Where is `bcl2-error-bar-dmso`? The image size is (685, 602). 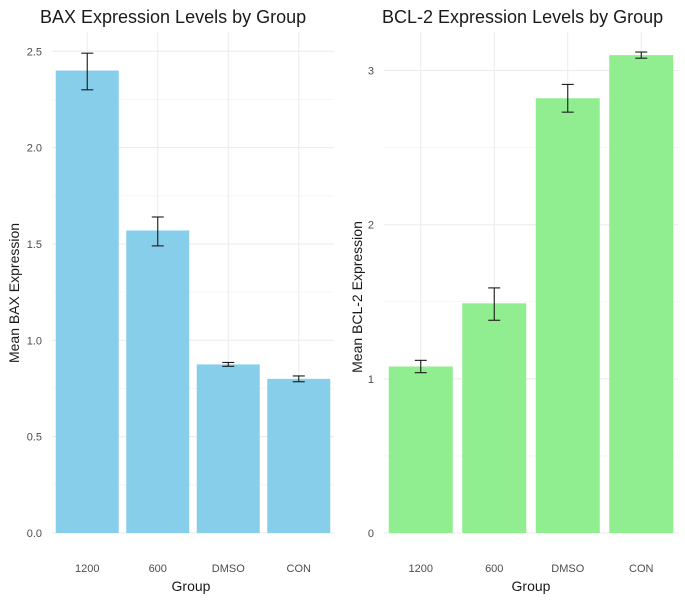
bcl2-error-bar-dmso is located at coordinates (567, 98).